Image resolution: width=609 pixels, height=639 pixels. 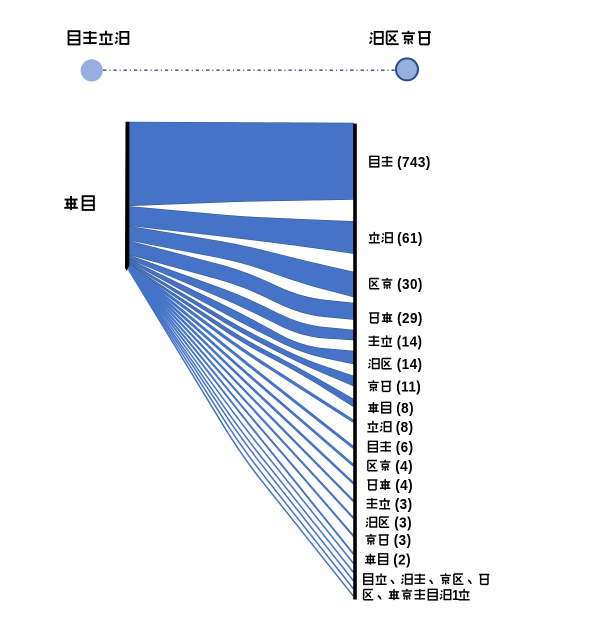 I want to click on svg-text: (30), so click(x=410, y=284).